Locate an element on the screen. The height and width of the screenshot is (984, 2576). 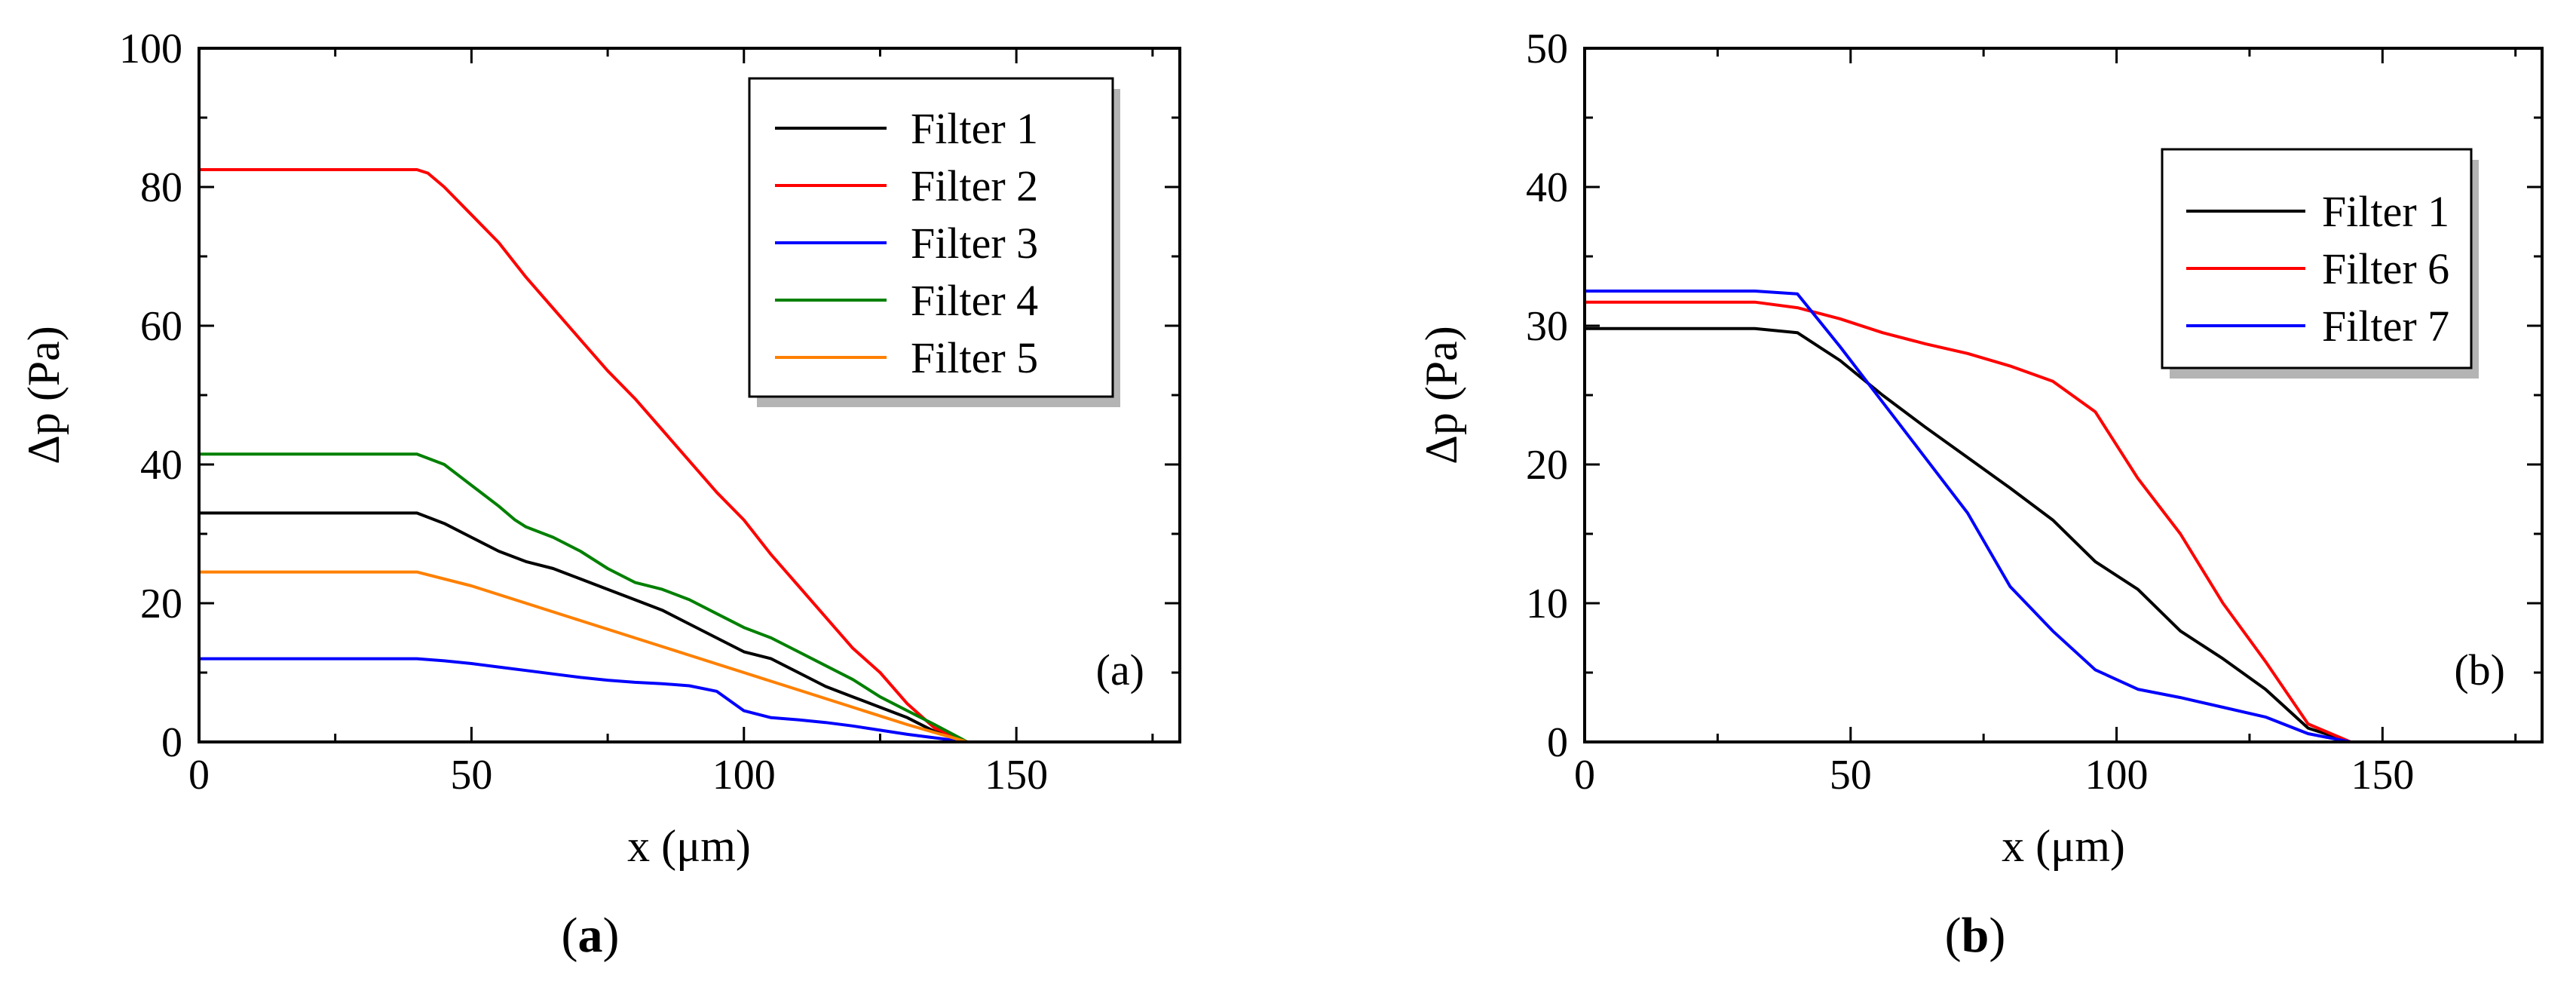
panel-a-legend-box is located at coordinates (931, 237).